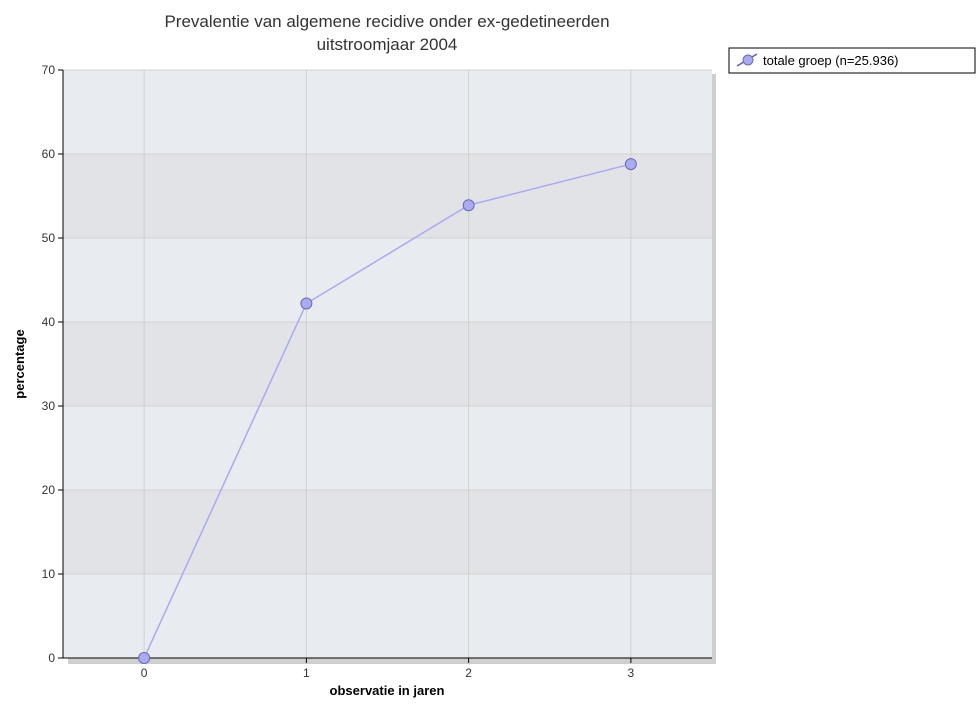 This screenshot has height=706, width=976. I want to click on y-tick-label: 70, so click(49, 70).